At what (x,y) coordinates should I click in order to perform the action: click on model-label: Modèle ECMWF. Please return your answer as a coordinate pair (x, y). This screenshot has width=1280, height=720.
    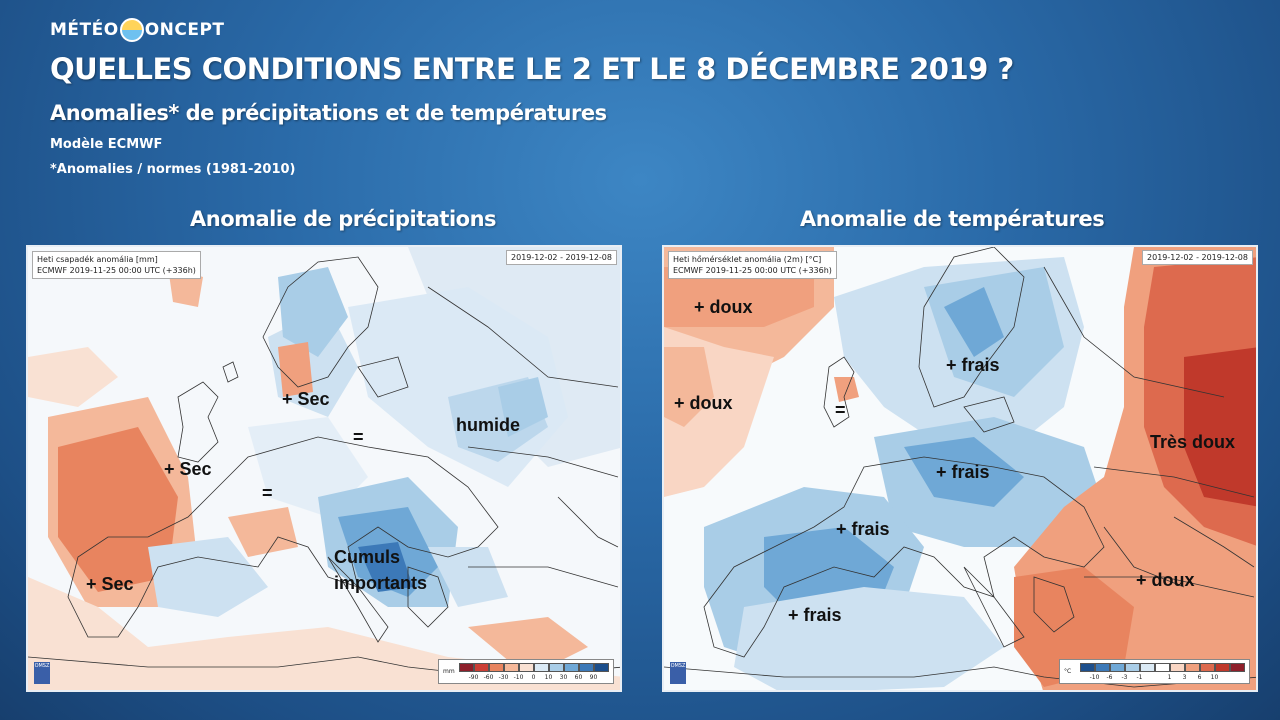
    Looking at the image, I should click on (106, 144).